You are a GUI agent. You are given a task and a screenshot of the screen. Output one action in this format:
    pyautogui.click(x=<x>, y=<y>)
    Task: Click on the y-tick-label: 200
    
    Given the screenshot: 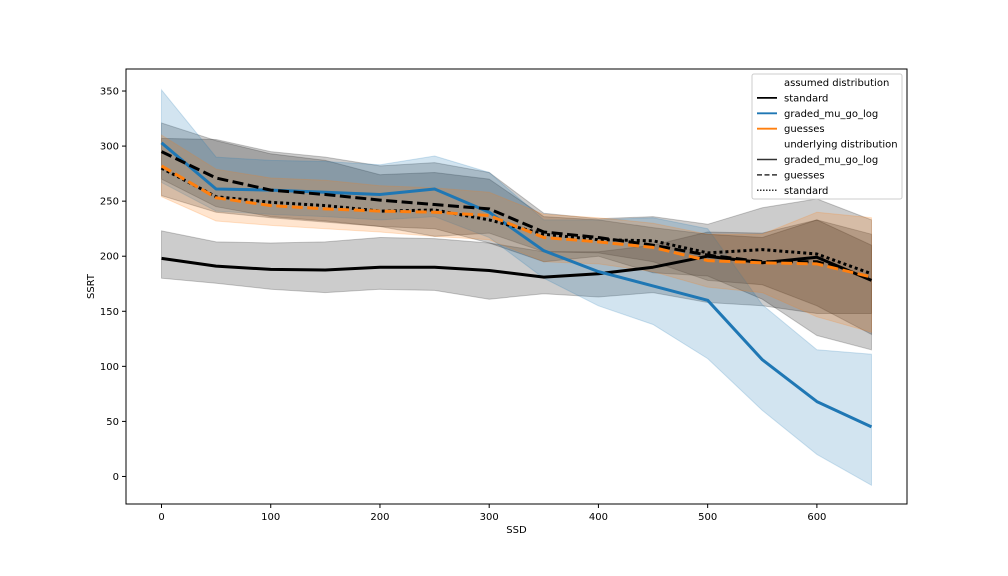 What is the action you would take?
    pyautogui.click(x=109, y=257)
    